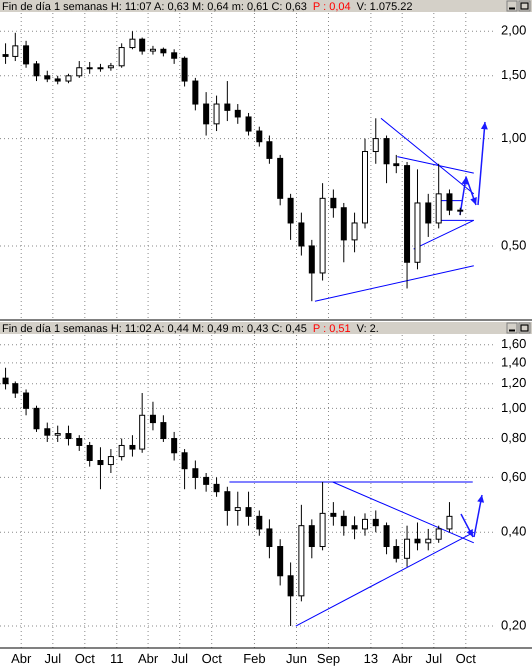  Describe the element at coordinates (513, 382) in the screenshot. I see `y-tick-label: 1,20` at that location.